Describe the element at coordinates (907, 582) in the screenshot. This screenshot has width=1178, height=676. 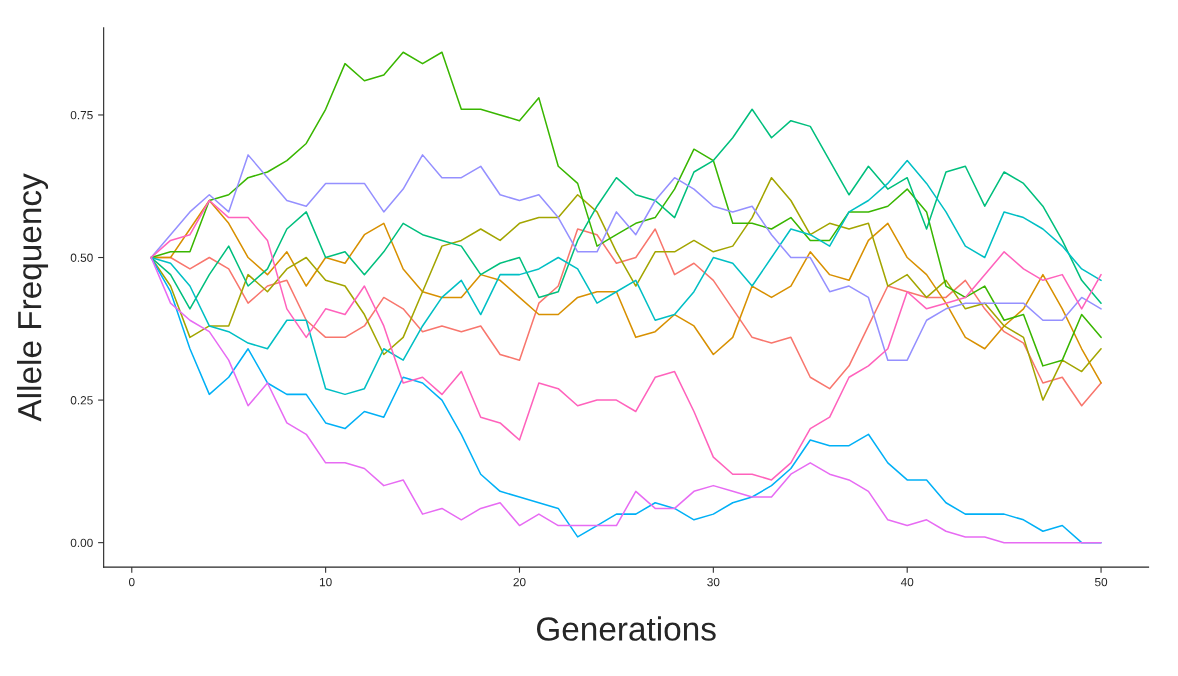
I see `x-tick-label: 40` at that location.